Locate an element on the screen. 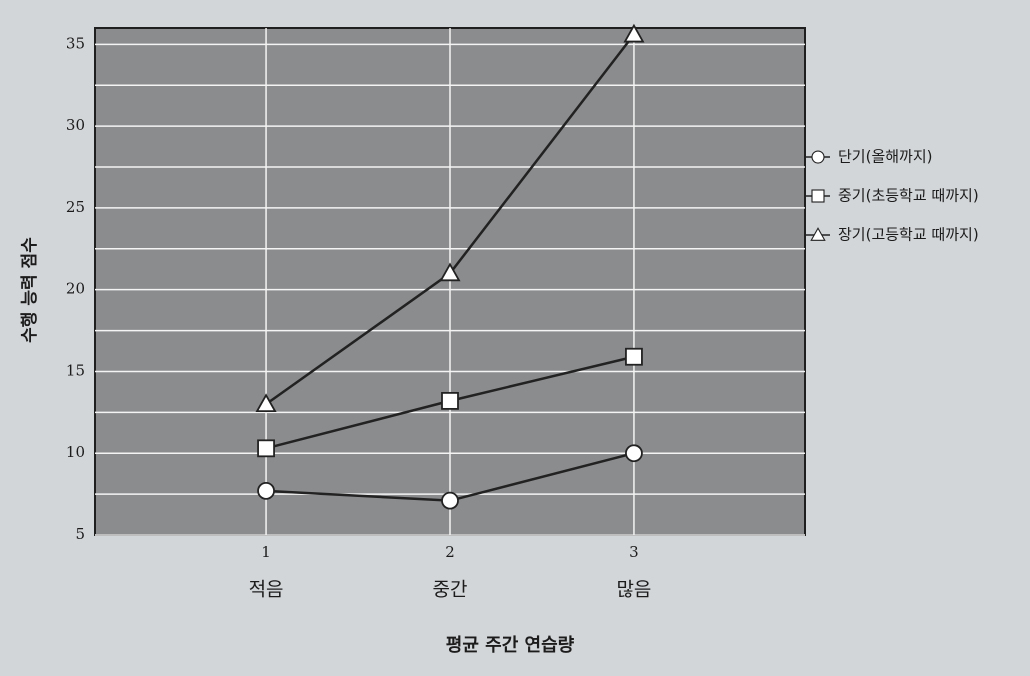 The height and width of the screenshot is (676, 1030). x-tick-label: 2 is located at coordinates (450, 552).